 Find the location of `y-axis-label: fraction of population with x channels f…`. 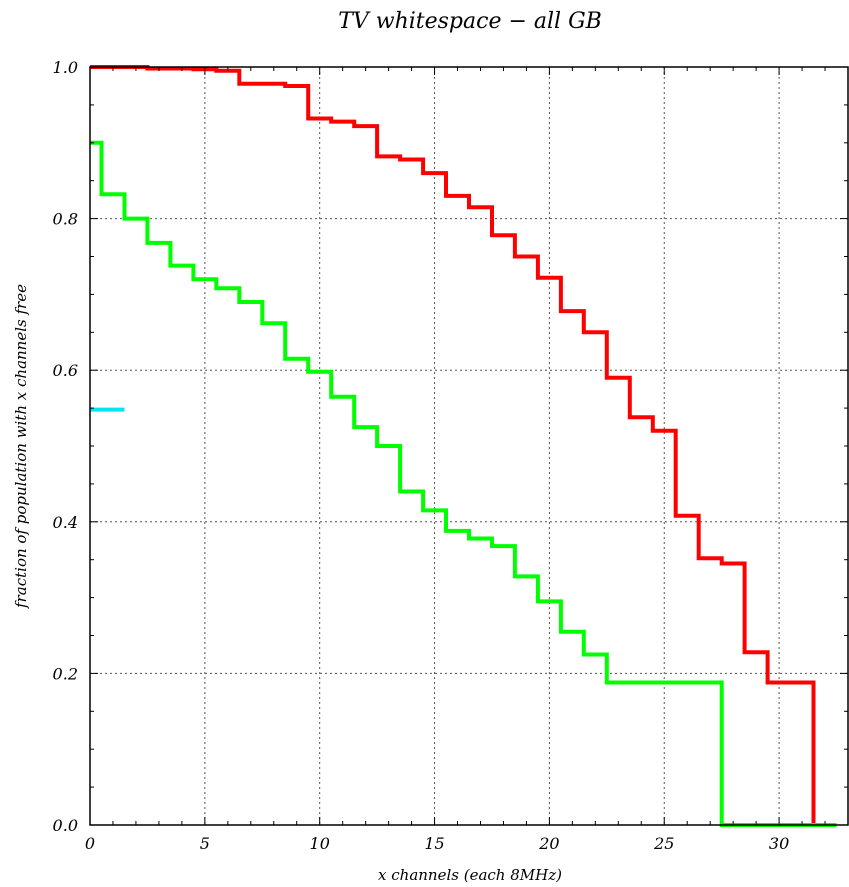

y-axis-label: fraction of population with x channels f… is located at coordinates (21, 446).